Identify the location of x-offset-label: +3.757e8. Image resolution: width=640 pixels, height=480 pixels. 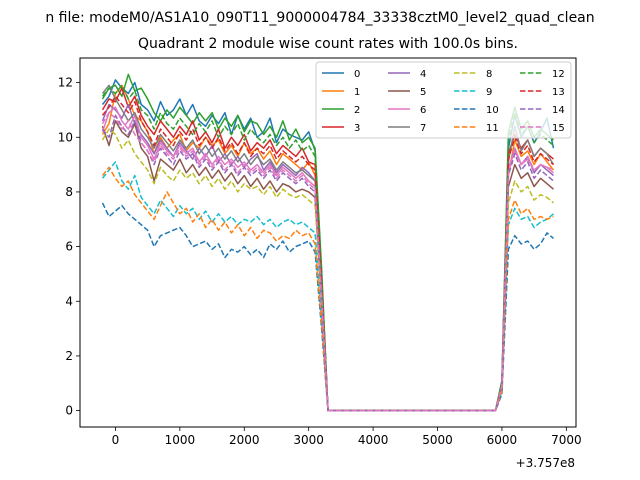
(545, 463).